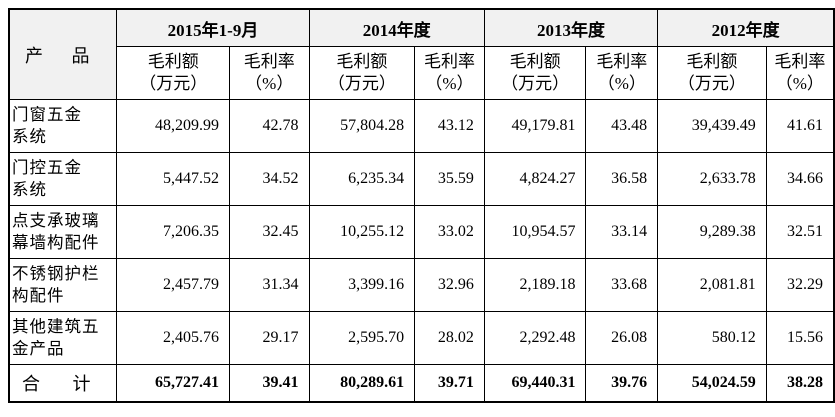  What do you see at coordinates (571, 27) in the screenshot?
I see `year-header-2013: 2013年度` at bounding box center [571, 27].